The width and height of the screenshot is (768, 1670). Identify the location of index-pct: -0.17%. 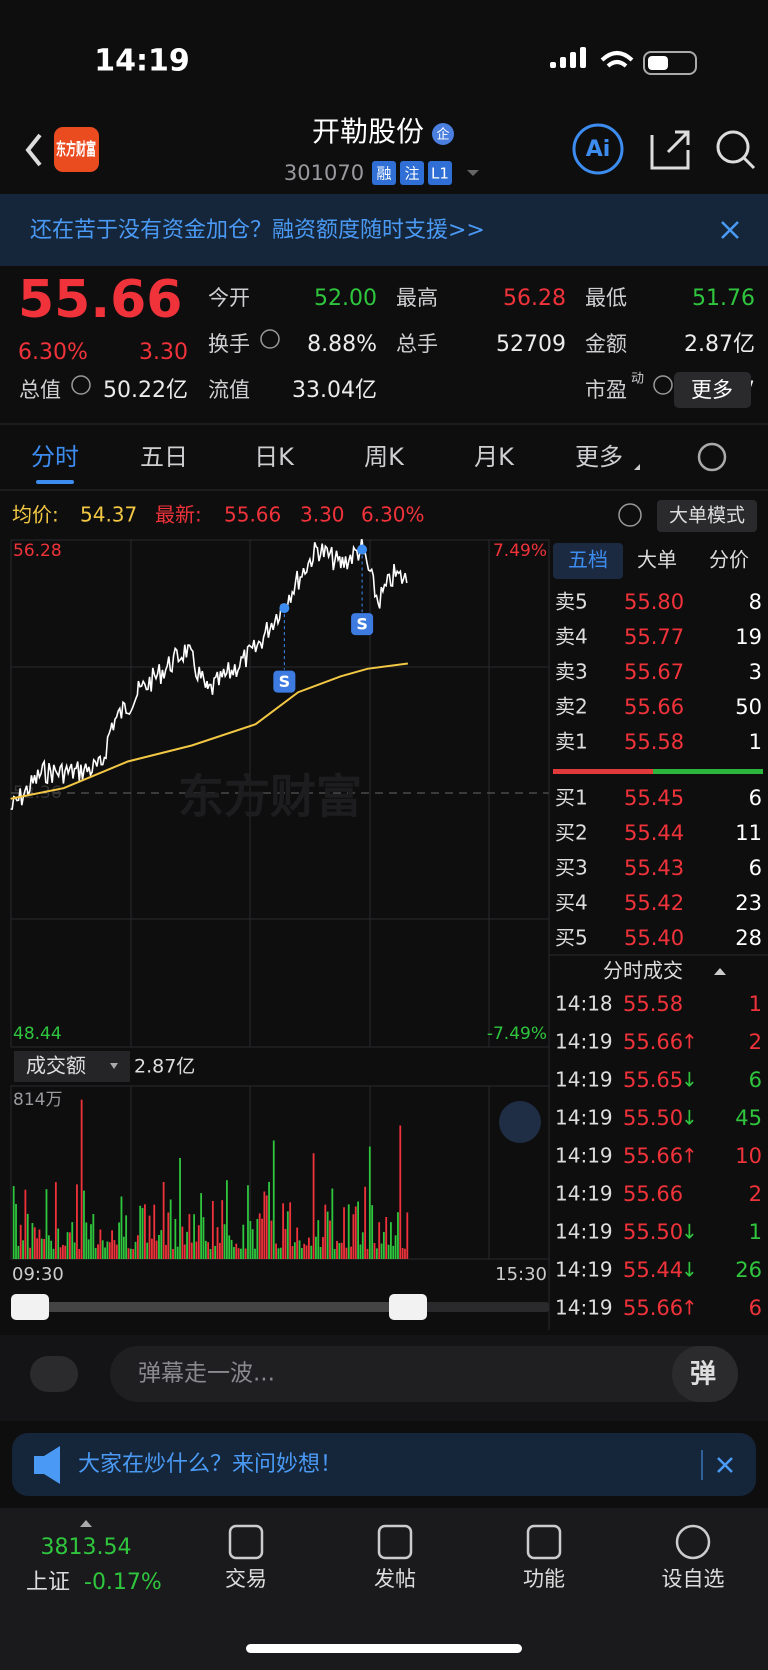
(123, 1582).